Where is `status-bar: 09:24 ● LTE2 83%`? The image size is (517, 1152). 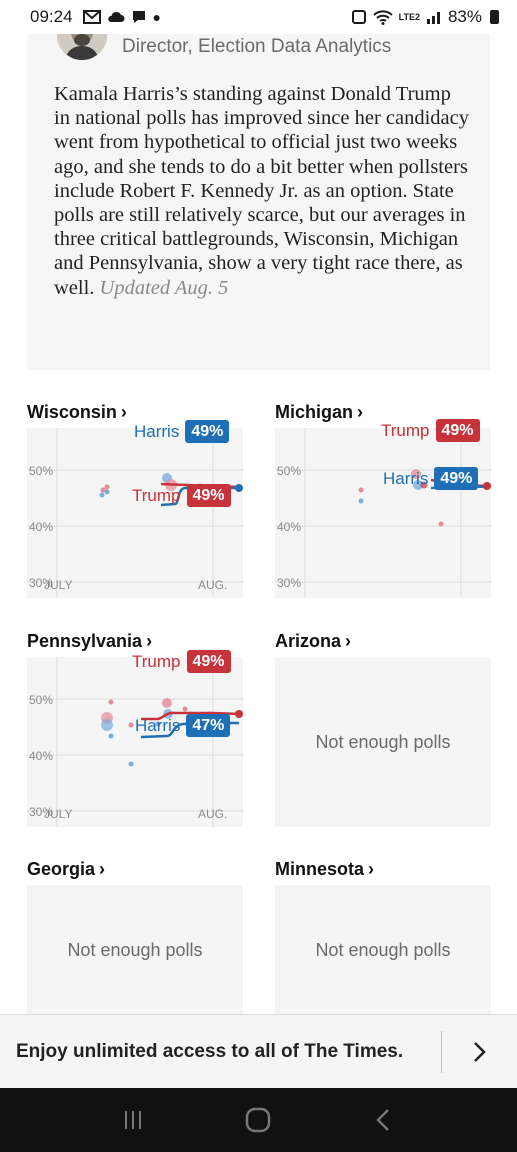 status-bar: 09:24 ● LTE2 83% is located at coordinates (258, 17).